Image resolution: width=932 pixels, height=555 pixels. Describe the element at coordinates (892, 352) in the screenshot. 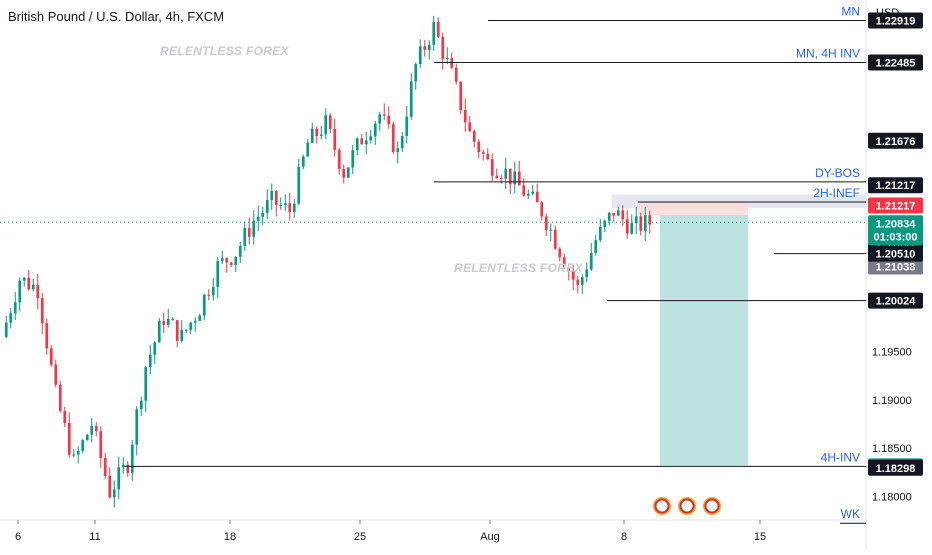

I see `y-tick-label: 1.19500` at that location.